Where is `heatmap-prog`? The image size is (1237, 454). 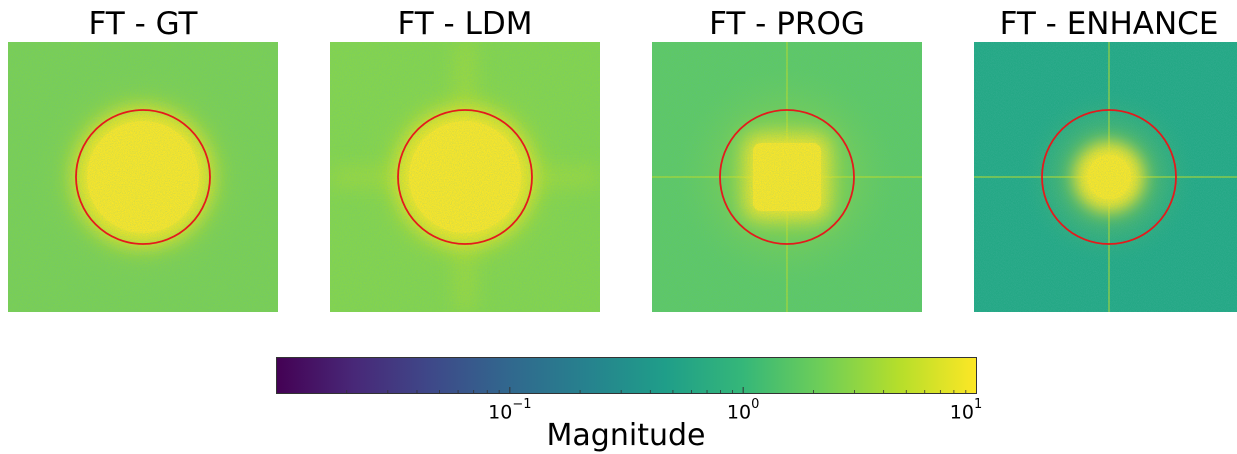 heatmap-prog is located at coordinates (787, 177).